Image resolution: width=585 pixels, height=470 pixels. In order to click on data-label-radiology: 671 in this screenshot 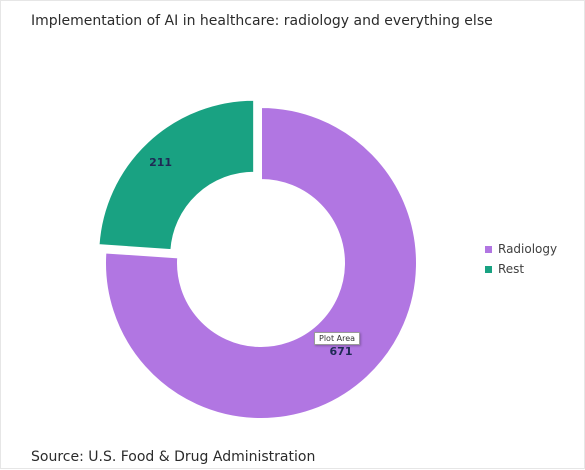, I will do `click(341, 351)`.